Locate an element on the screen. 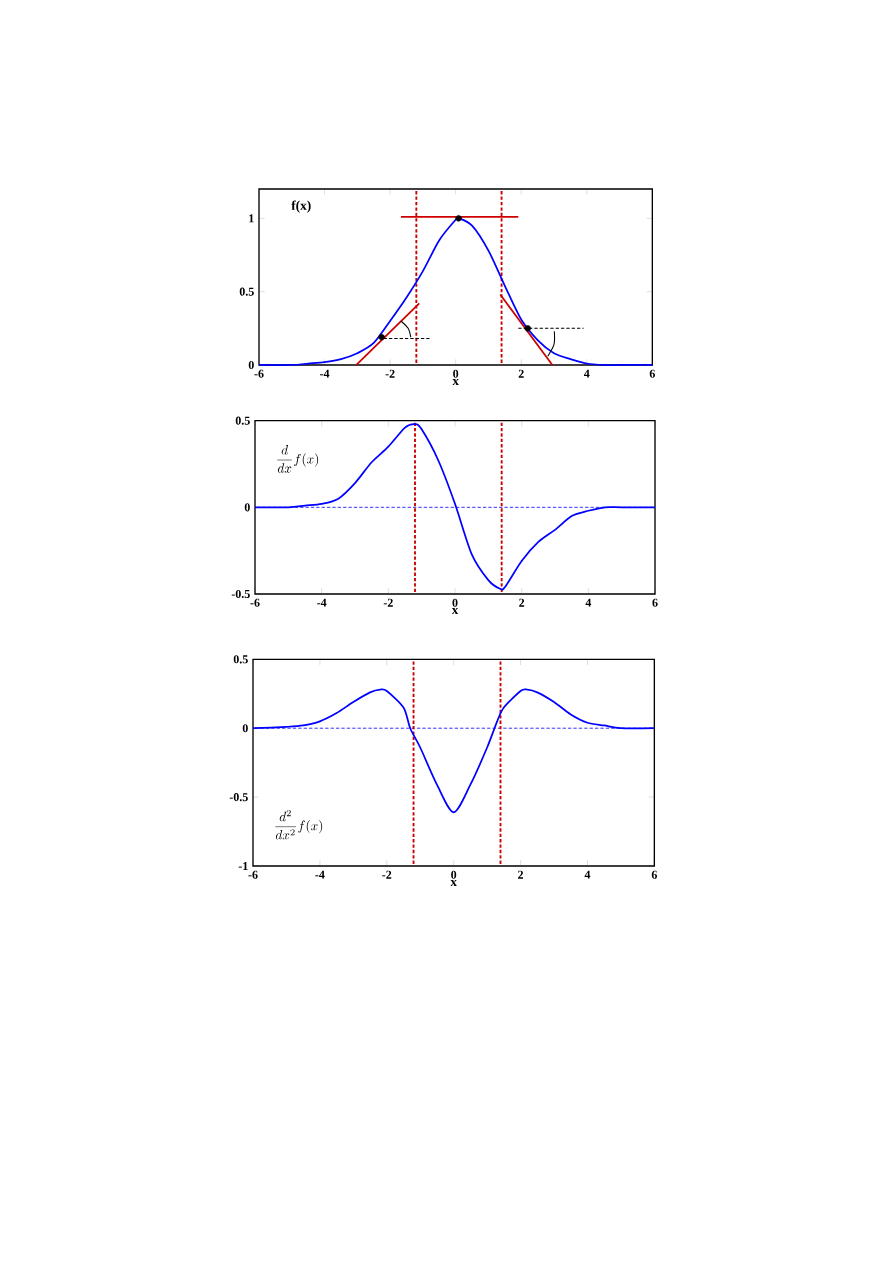  y-tick-label: 1 is located at coordinates (251, 218).